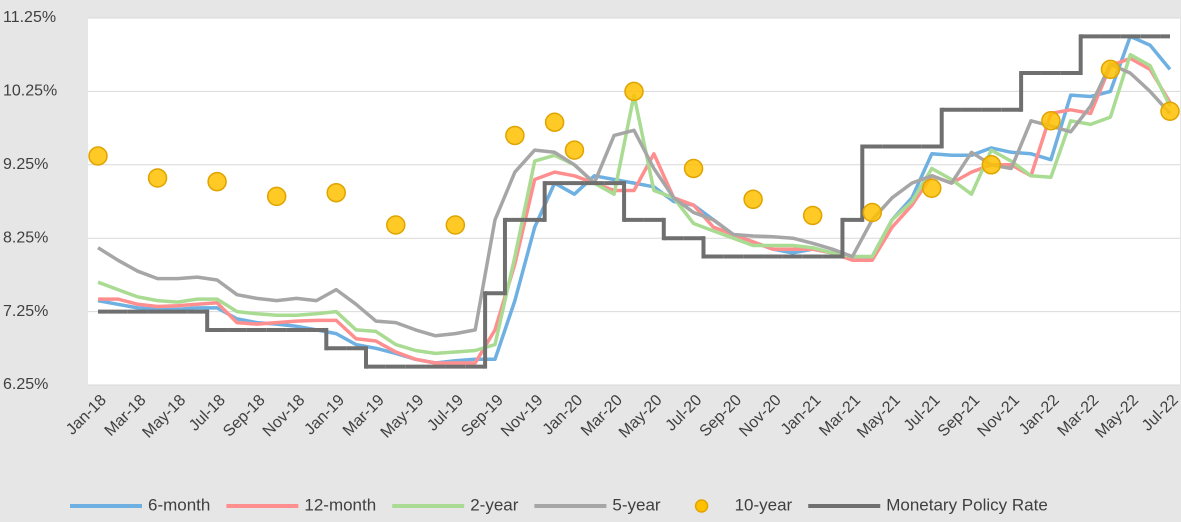 The width and height of the screenshot is (1181, 522). What do you see at coordinates (29, 17) in the screenshot?
I see `y-tick-label: 11.25%` at bounding box center [29, 17].